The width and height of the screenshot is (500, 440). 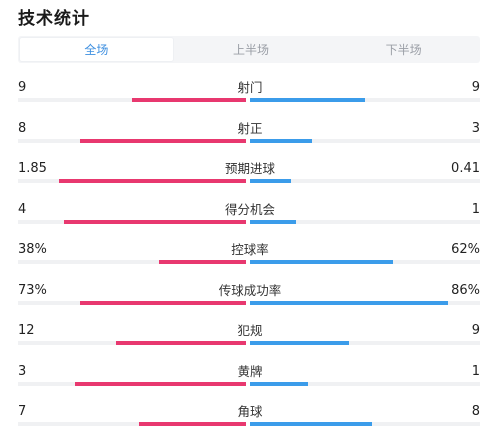 I want to click on stat-name: 射正, so click(x=250, y=128).